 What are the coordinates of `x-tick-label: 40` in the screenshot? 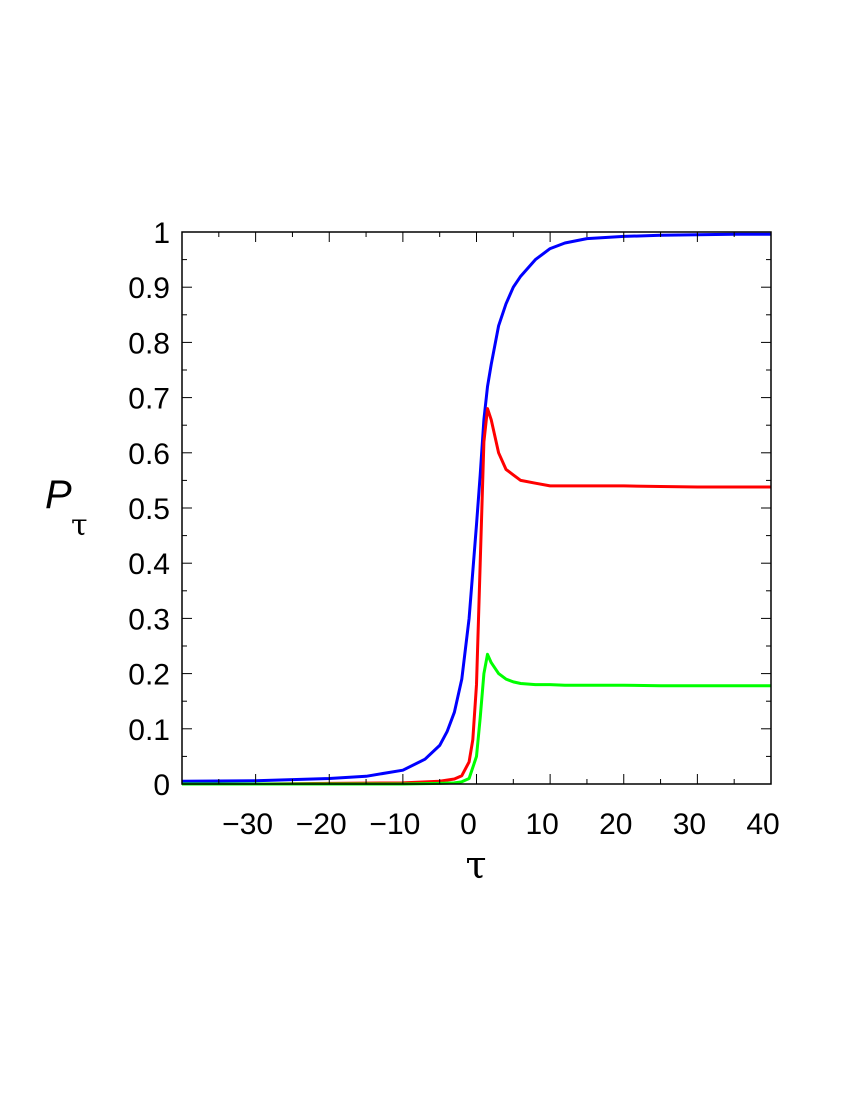 It's located at (762, 824).